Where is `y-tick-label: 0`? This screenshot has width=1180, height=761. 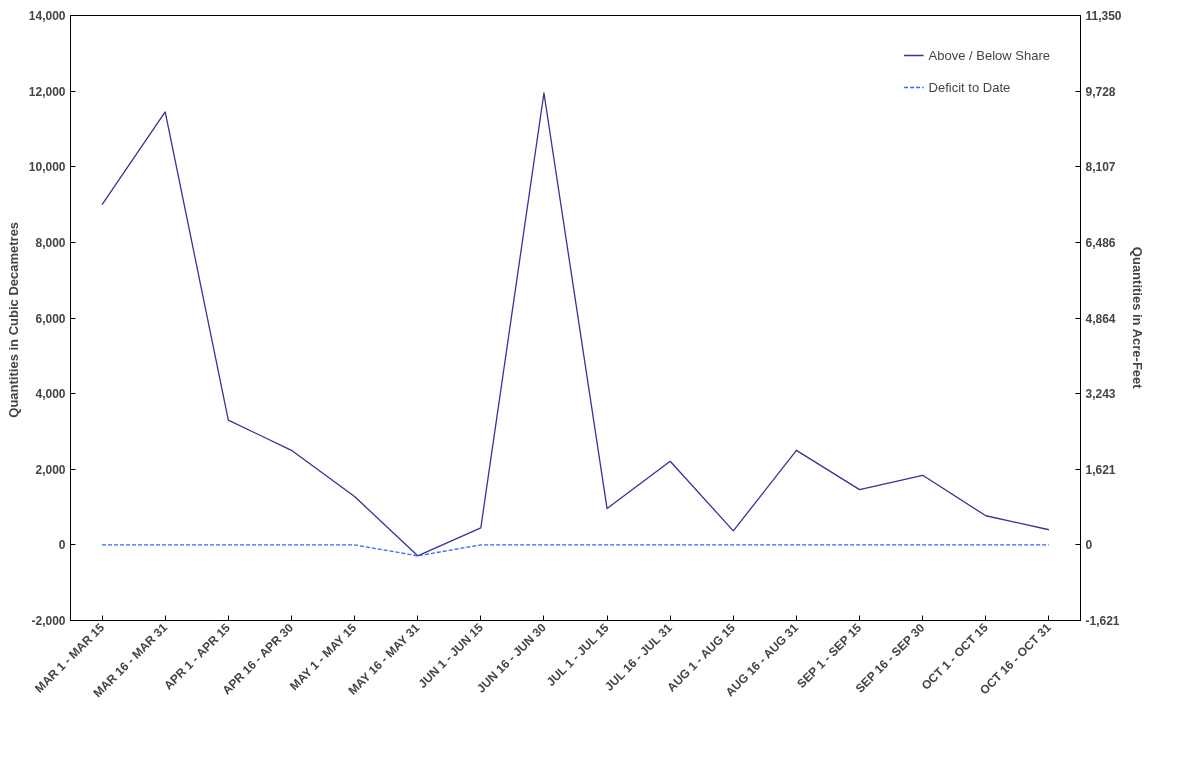 y-tick-label: 0 is located at coordinates (62, 545).